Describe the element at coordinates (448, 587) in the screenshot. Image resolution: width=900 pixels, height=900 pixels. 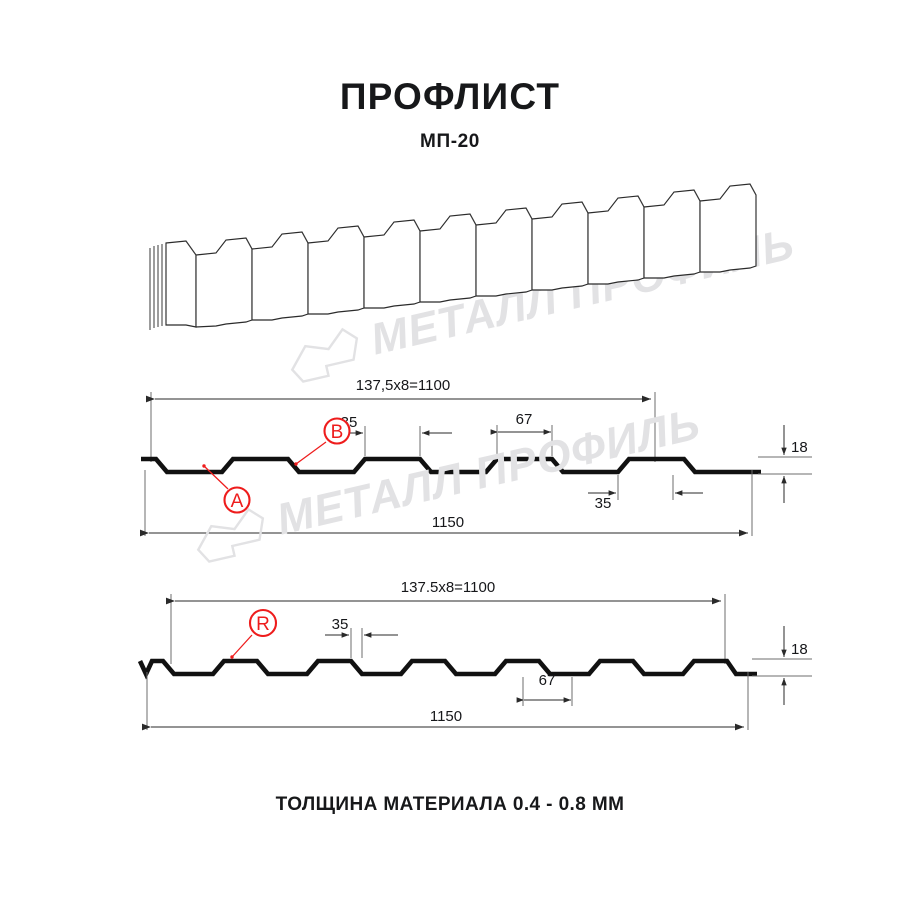
I see `dimension-label-overall-top-2: 137.5x8=1100` at that location.